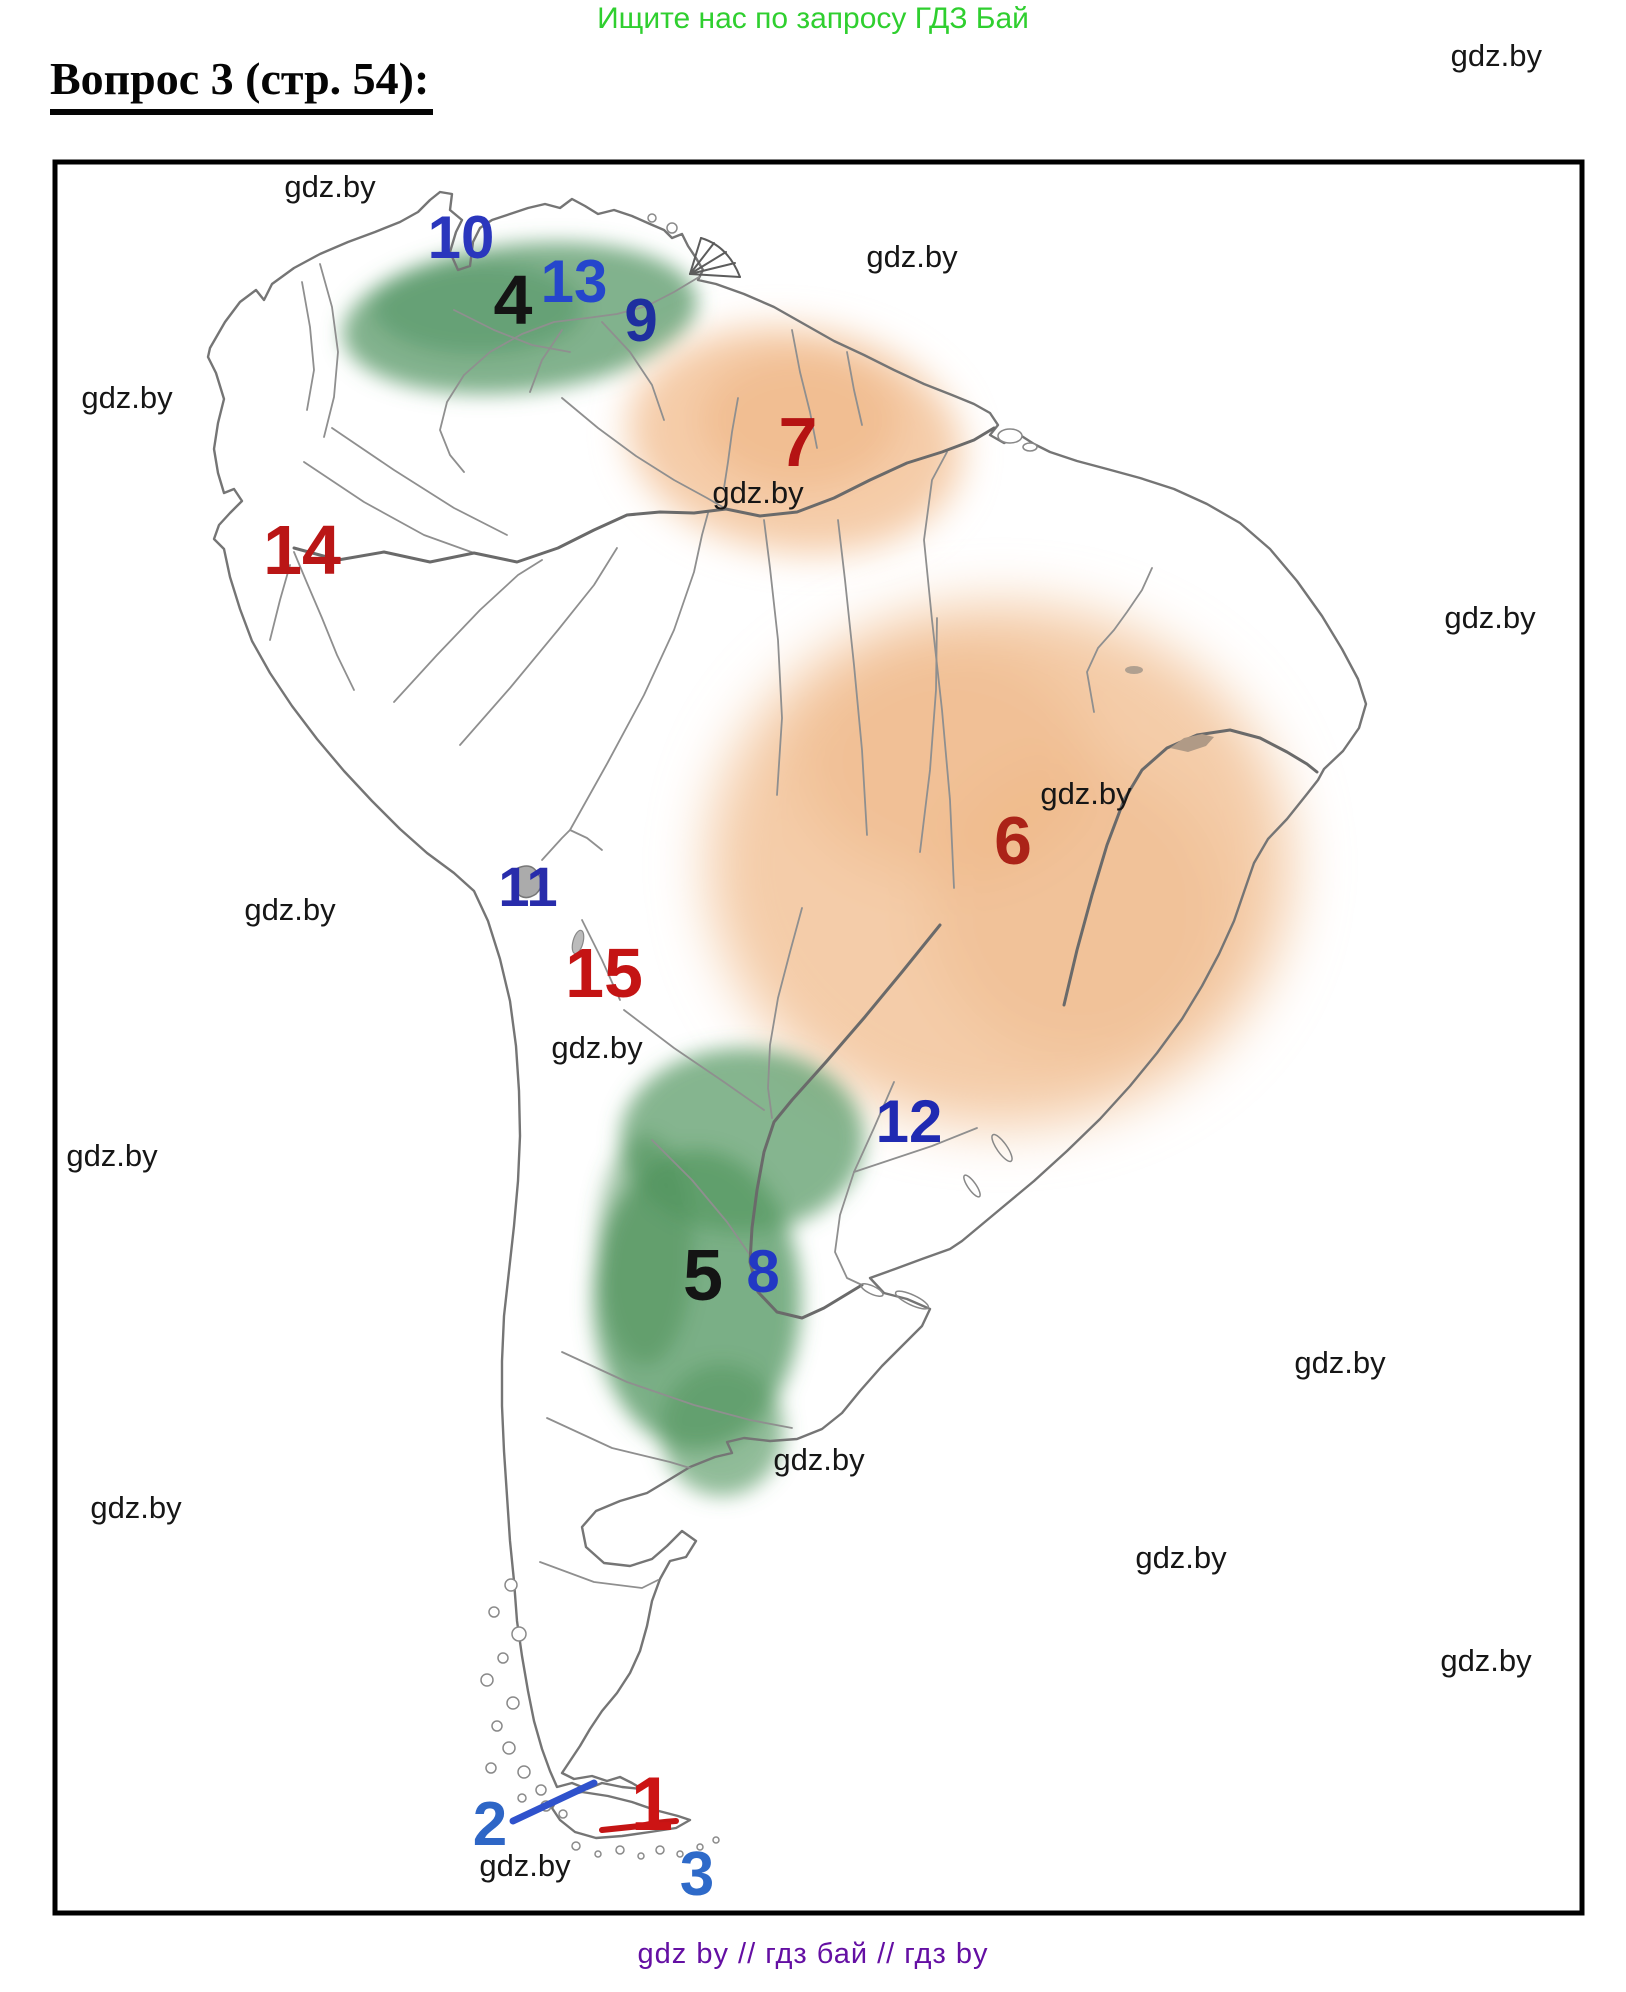 The height and width of the screenshot is (1992, 1626). I want to click on map-label-11: 11, so click(527, 886).